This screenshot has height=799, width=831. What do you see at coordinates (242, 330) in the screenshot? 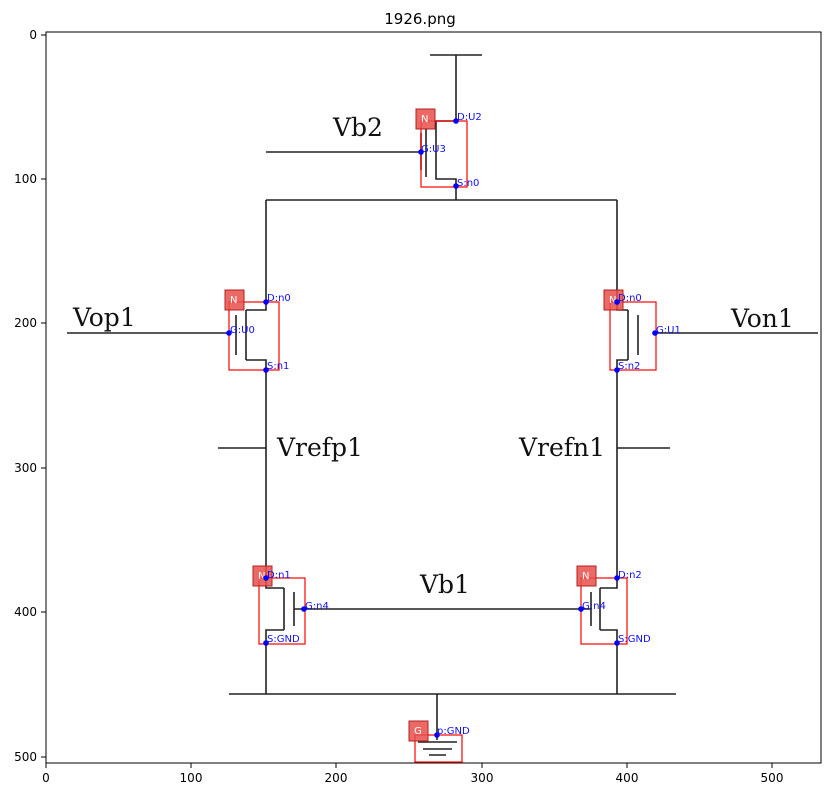
I see `pin-label: G:U0` at bounding box center [242, 330].